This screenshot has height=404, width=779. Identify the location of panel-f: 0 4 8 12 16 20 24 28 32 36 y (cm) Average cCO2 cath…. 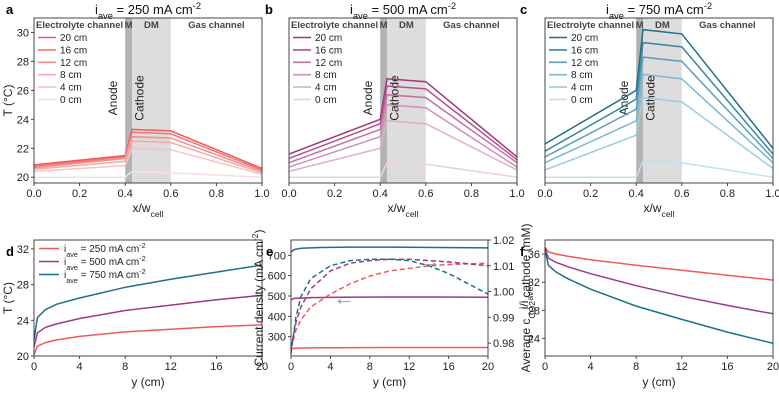
(649, 306).